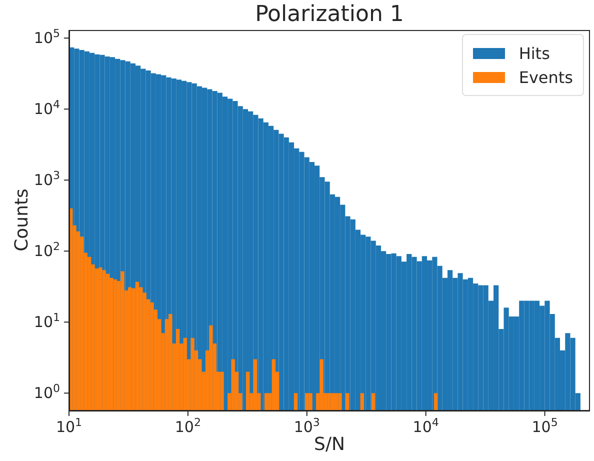  Describe the element at coordinates (307, 426) in the screenshot. I see `x-tick-label: 10$^{3}$` at that location.